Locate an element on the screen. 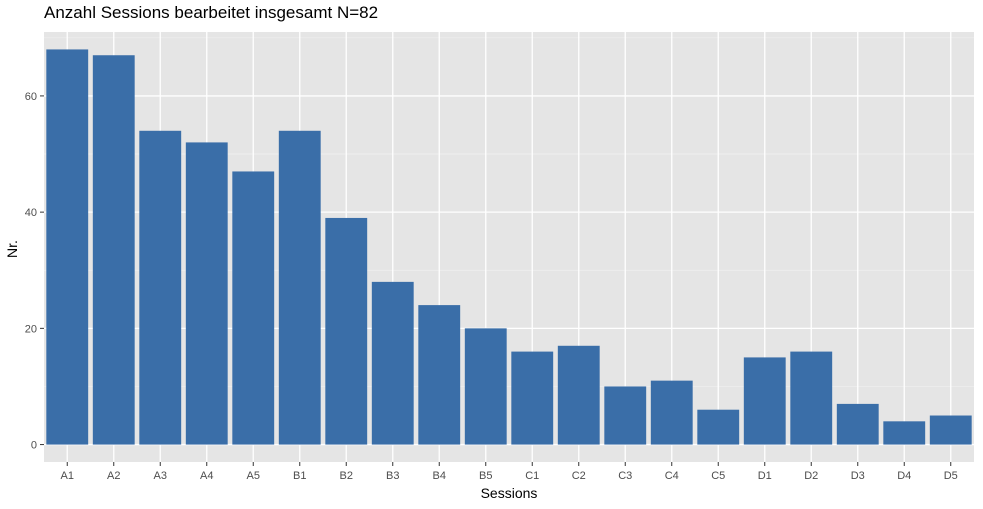 This screenshot has width=983, height=509. bar-d5 is located at coordinates (950, 430).